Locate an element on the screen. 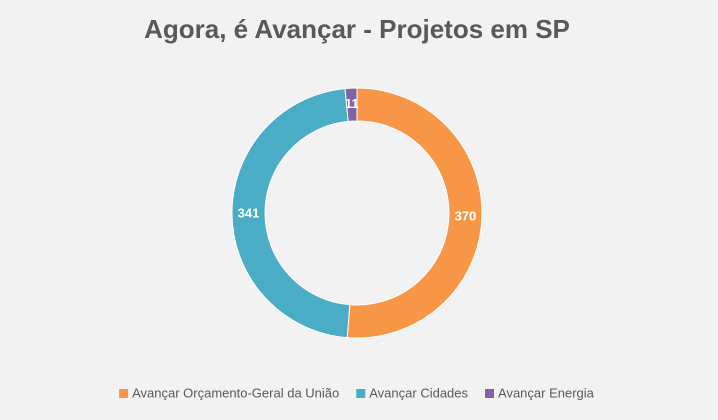 The image size is (718, 420). data-label: 341 is located at coordinates (249, 212).